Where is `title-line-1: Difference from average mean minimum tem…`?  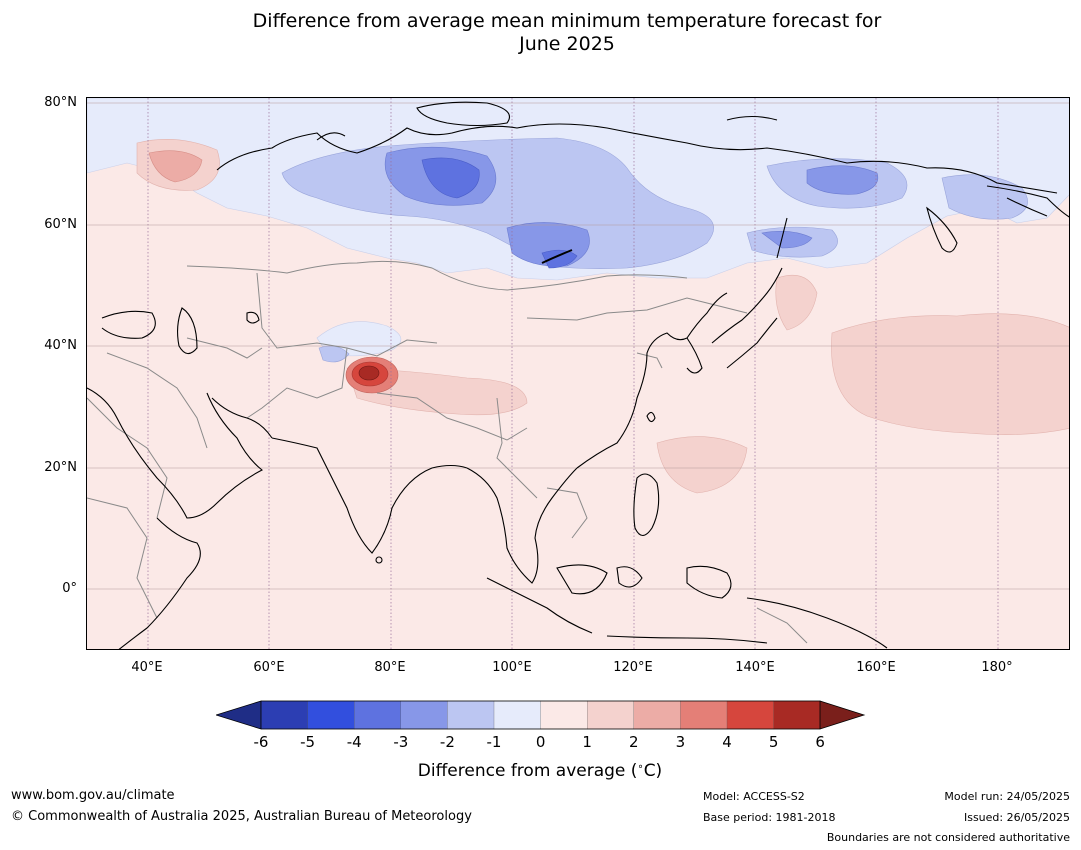
title-line-1: Difference from average mean minimum tem… is located at coordinates (567, 21).